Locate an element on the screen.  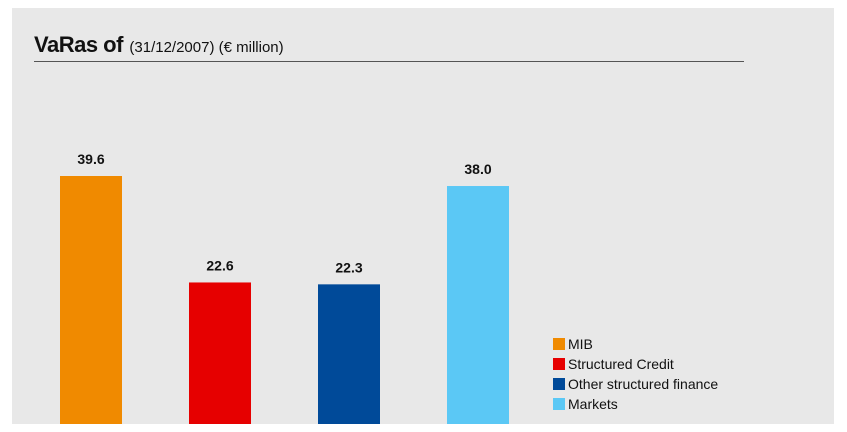
title-underline is located at coordinates (389, 61).